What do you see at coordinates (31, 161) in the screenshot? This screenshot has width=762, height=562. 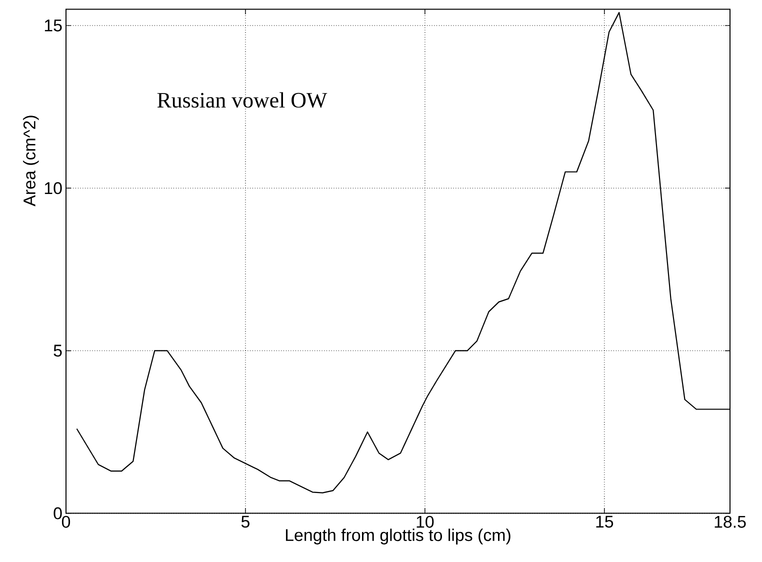 I see `y-axis-title: Area (cm^2)` at bounding box center [31, 161].